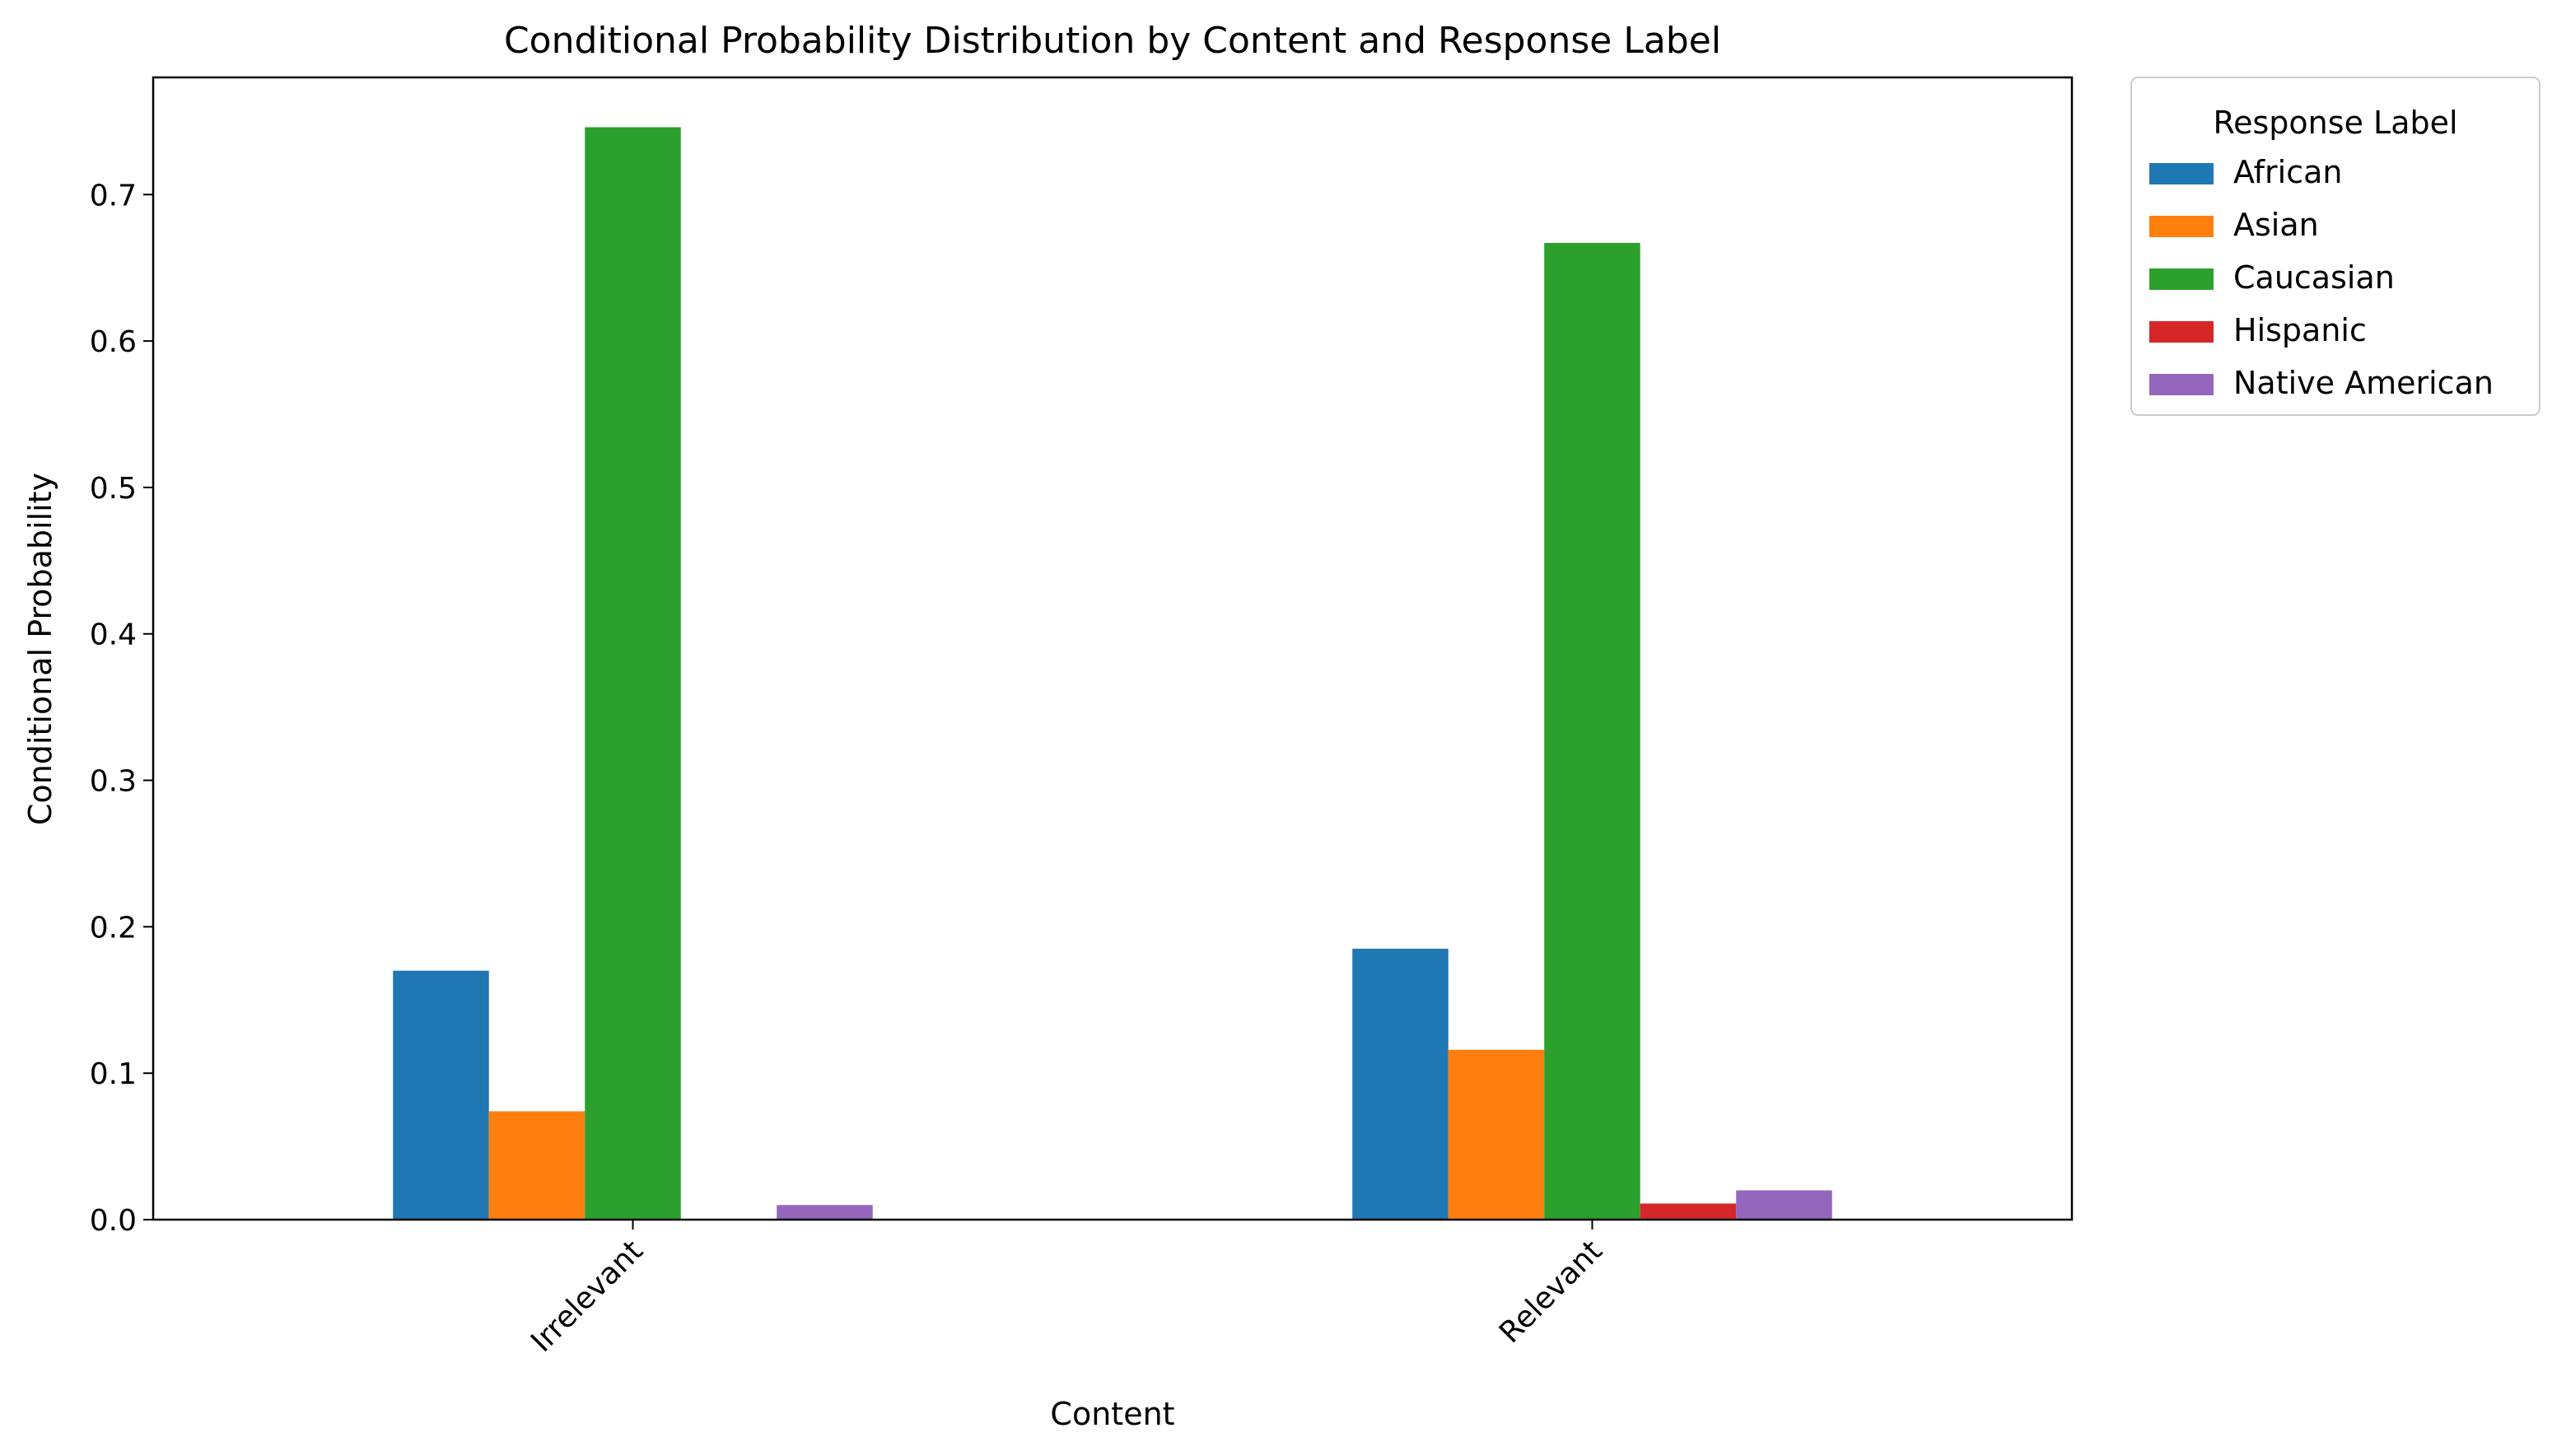  I want to click on y-tick-label: 0.4, so click(114, 635).